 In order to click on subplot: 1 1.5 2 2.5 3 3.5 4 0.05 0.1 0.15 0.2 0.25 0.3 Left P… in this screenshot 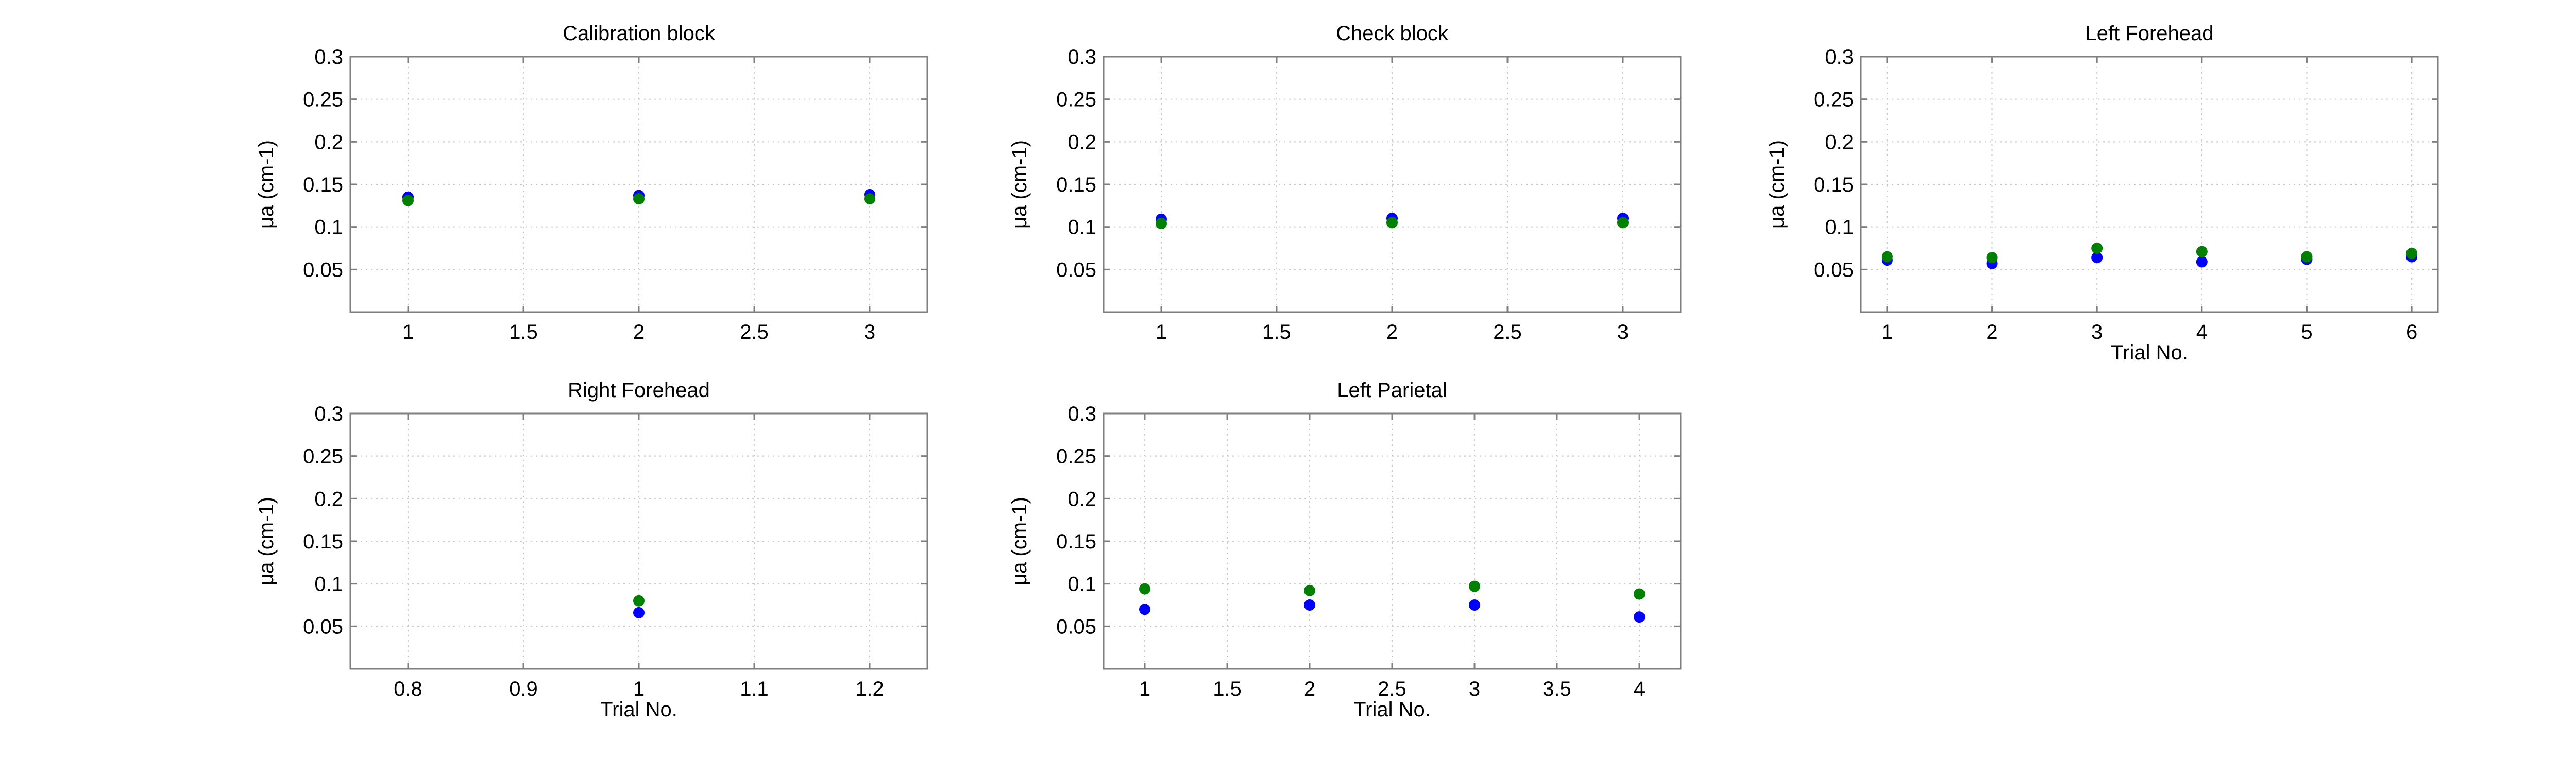, I will do `click(1345, 550)`.